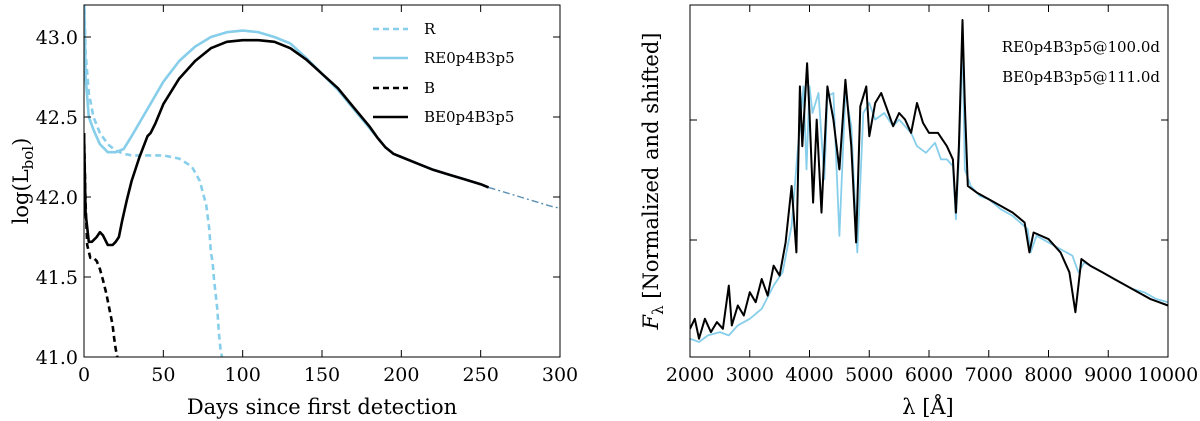 The image size is (1200, 421). Describe the element at coordinates (322, 375) in the screenshot. I see `light-curve-xtick-label: 150` at that location.